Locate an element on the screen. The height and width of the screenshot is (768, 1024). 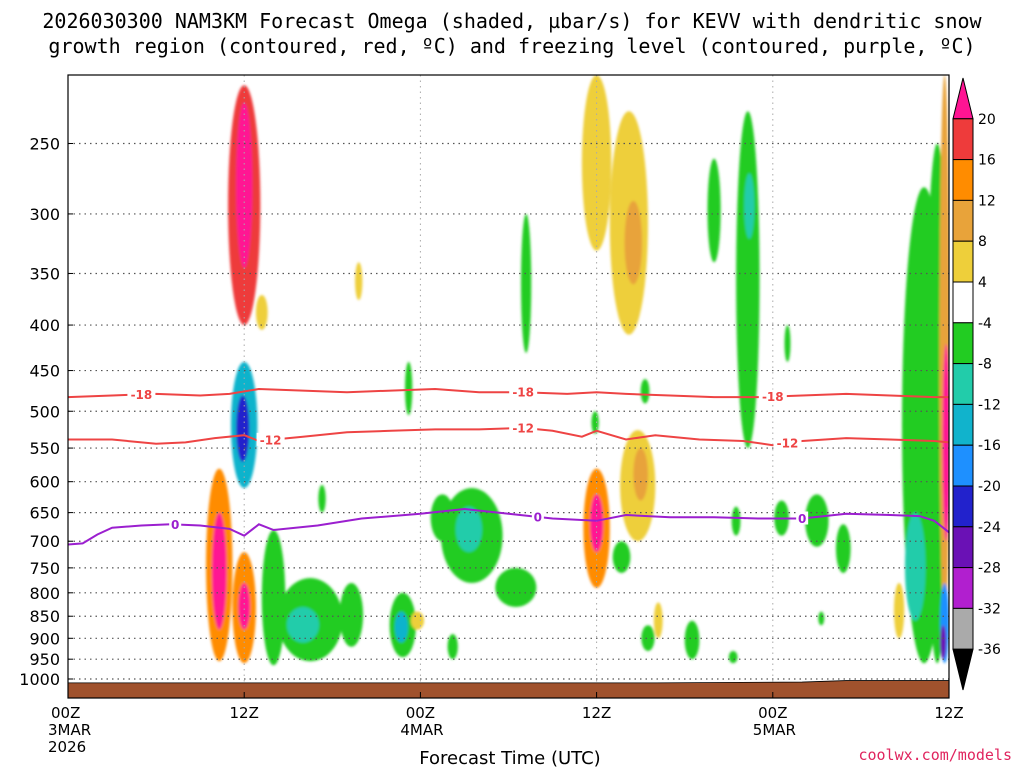
x-tick-date: 4MAR is located at coordinates (421, 730).